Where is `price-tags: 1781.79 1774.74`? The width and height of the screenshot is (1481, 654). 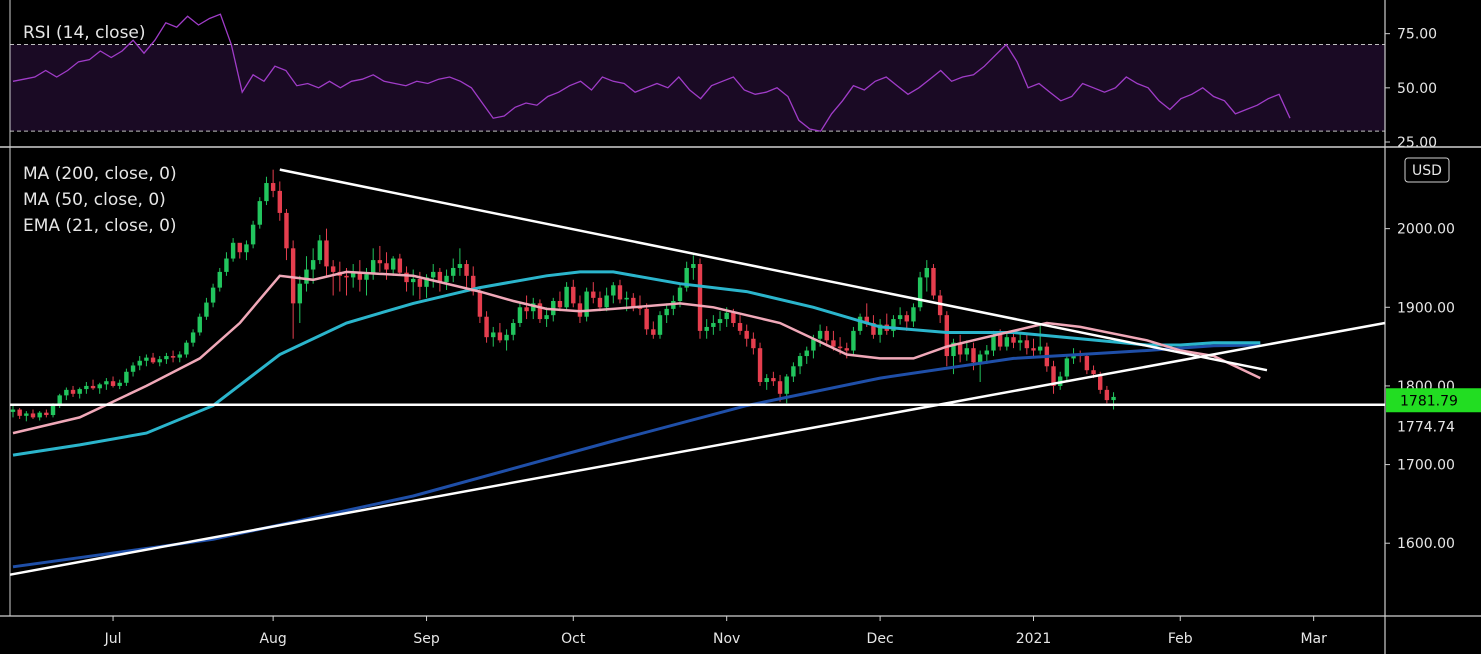 price-tags: 1781.79 1774.74 is located at coordinates (1433, 413).